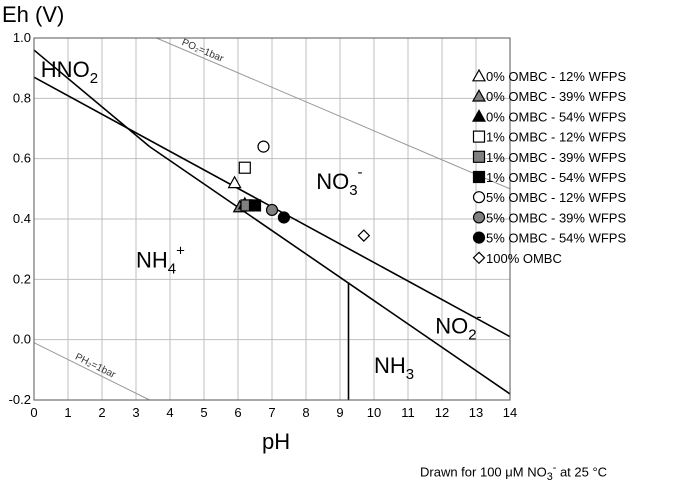 This screenshot has height=488, width=675. I want to click on legend-label: 0% OMBC - 12% WFPS, so click(556, 76).